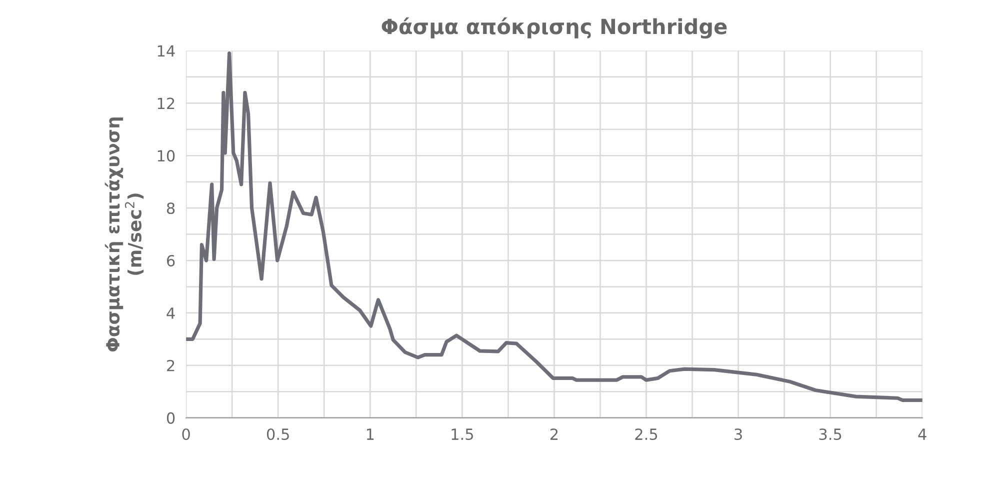 This screenshot has height=483, width=995. I want to click on y-tick-label: 10, so click(166, 156).